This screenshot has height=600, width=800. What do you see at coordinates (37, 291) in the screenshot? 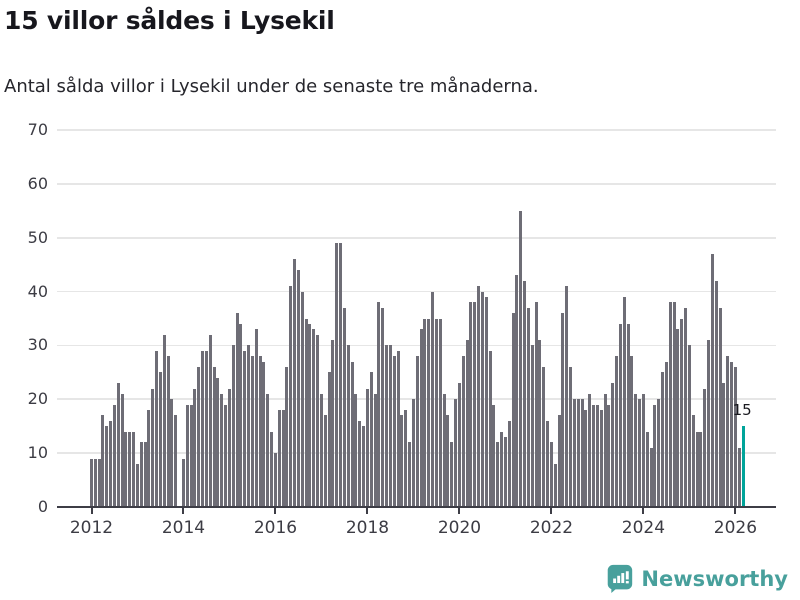
I see `y-axis-tick-label: 40` at bounding box center [37, 291].